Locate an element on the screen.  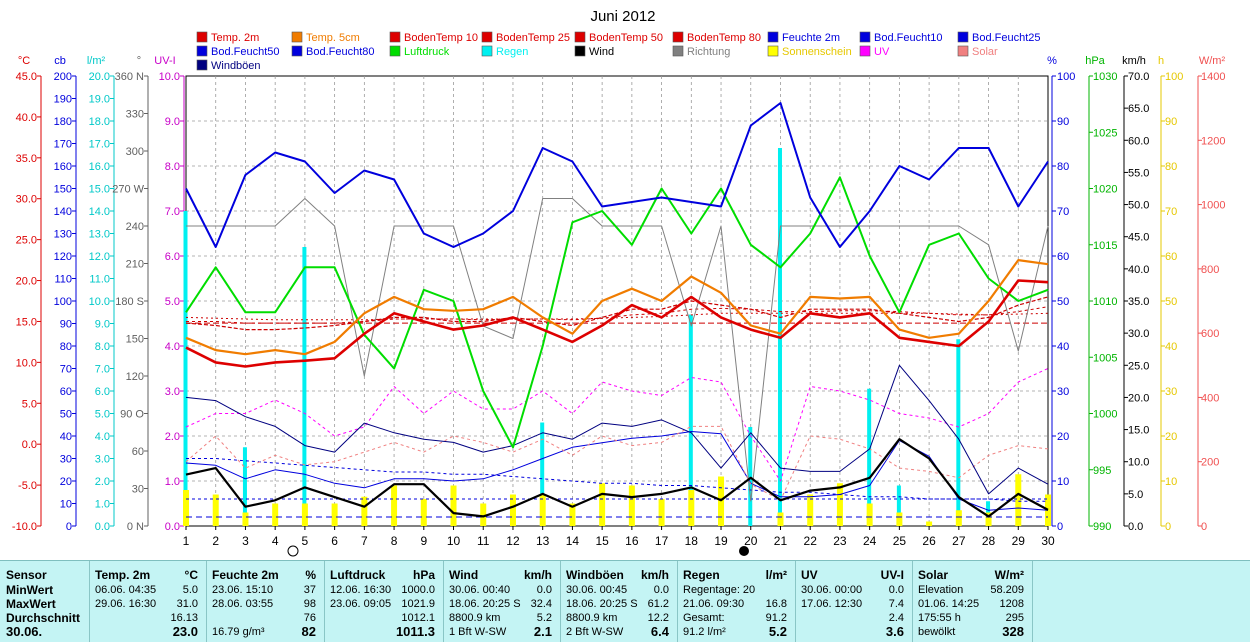
stat-value: 12.2 is located at coordinates (658, 618).